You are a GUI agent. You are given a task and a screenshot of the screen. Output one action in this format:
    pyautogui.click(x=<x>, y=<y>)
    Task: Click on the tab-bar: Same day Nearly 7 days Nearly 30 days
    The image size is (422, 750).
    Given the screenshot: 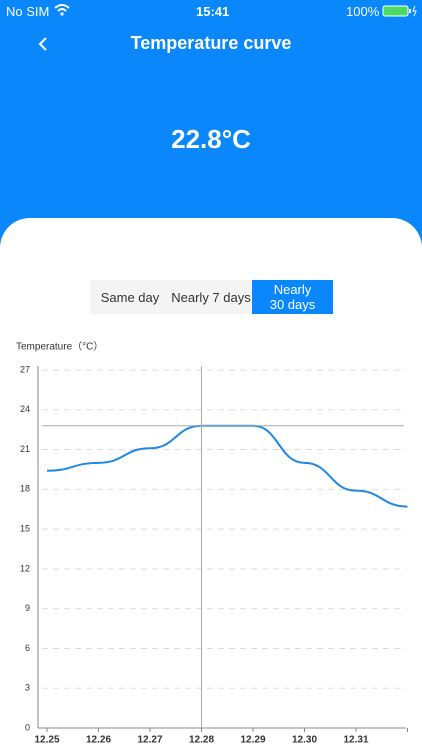 What is the action you would take?
    pyautogui.click(x=211, y=297)
    